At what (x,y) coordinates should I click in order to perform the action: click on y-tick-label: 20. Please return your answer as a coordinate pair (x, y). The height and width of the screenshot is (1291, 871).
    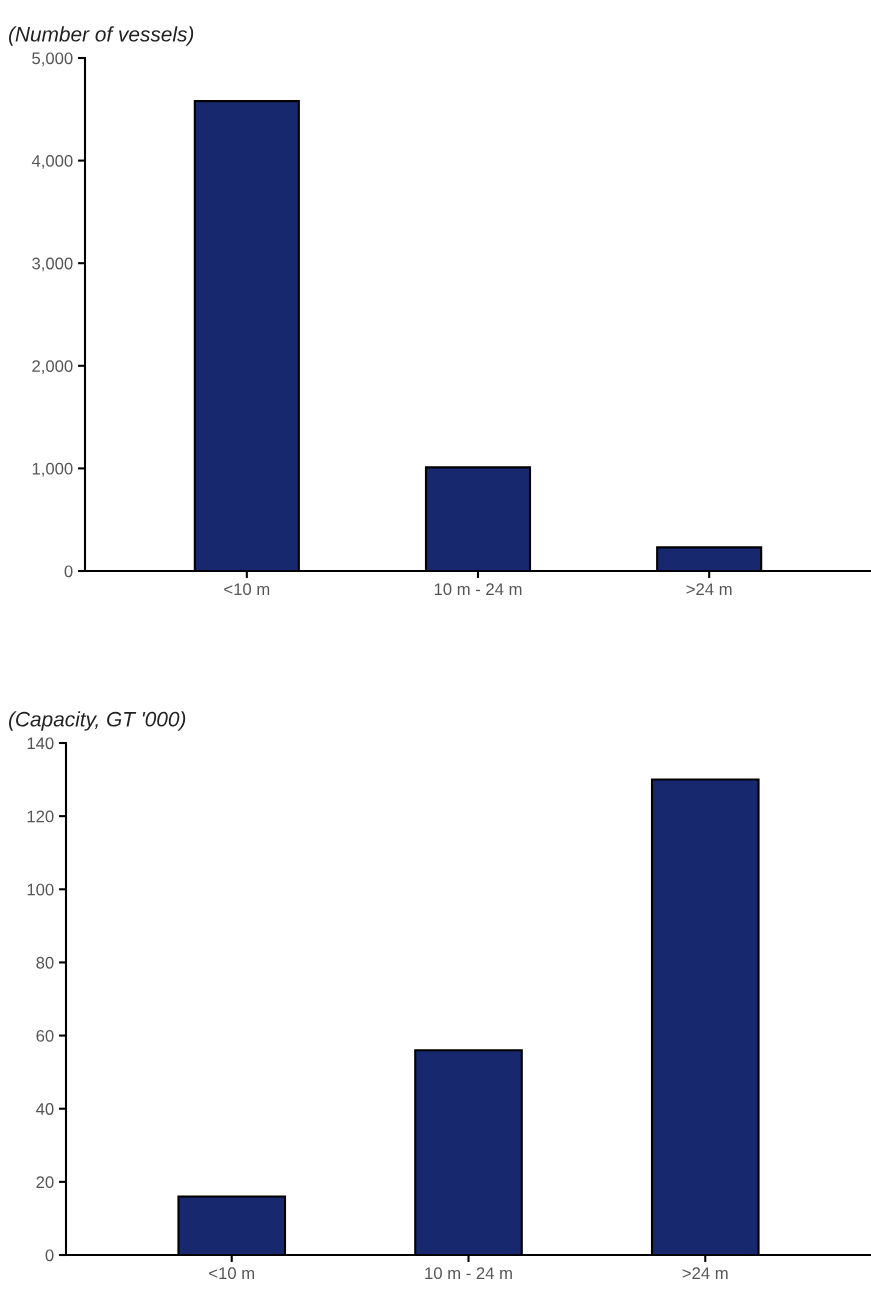
    Looking at the image, I should click on (45, 1182).